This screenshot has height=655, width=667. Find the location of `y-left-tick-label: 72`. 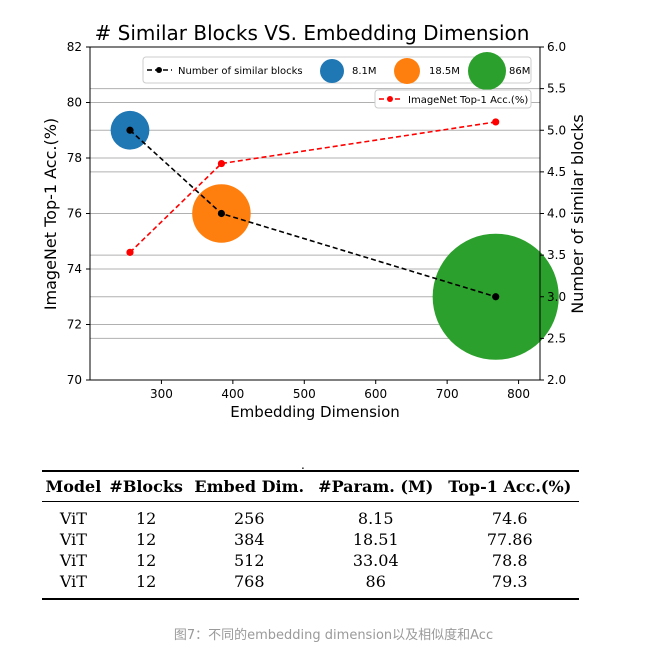

y-left-tick-label: 72 is located at coordinates (74, 325).